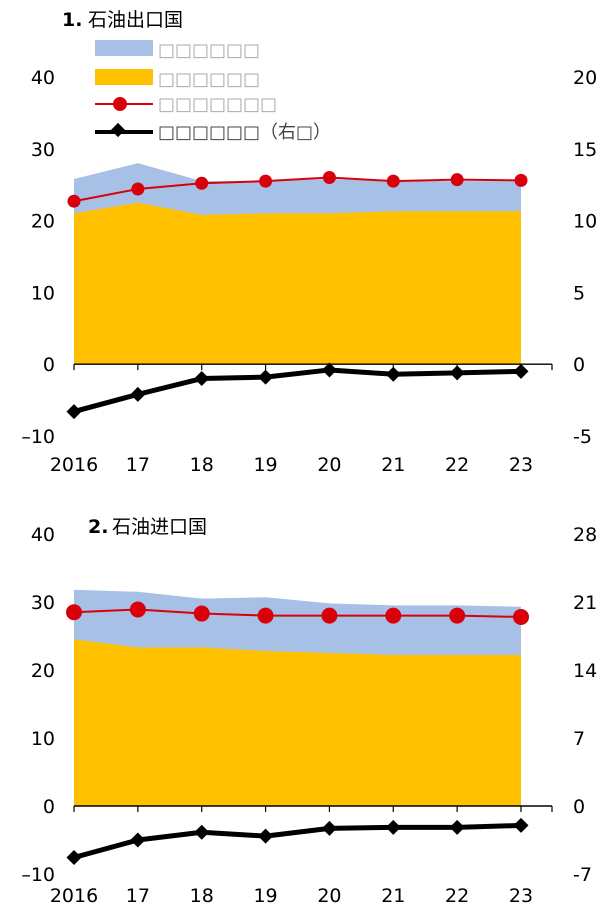 Image resolution: width=611 pixels, height=907 pixels. Describe the element at coordinates (582, 437) in the screenshot. I see `y-right-tick-label: -5` at that location.